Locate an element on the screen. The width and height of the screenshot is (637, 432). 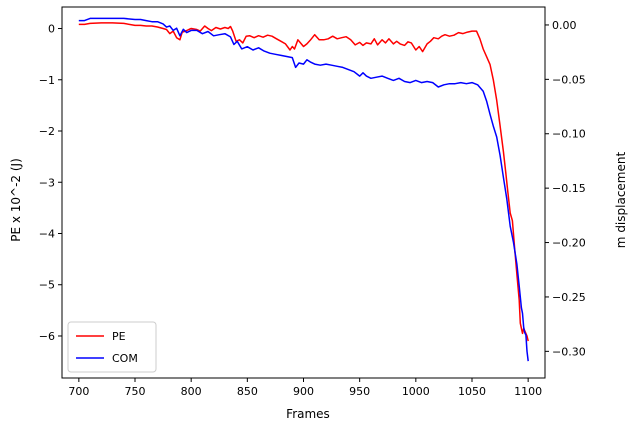
x-tick-label: 950 is located at coordinates (359, 391).